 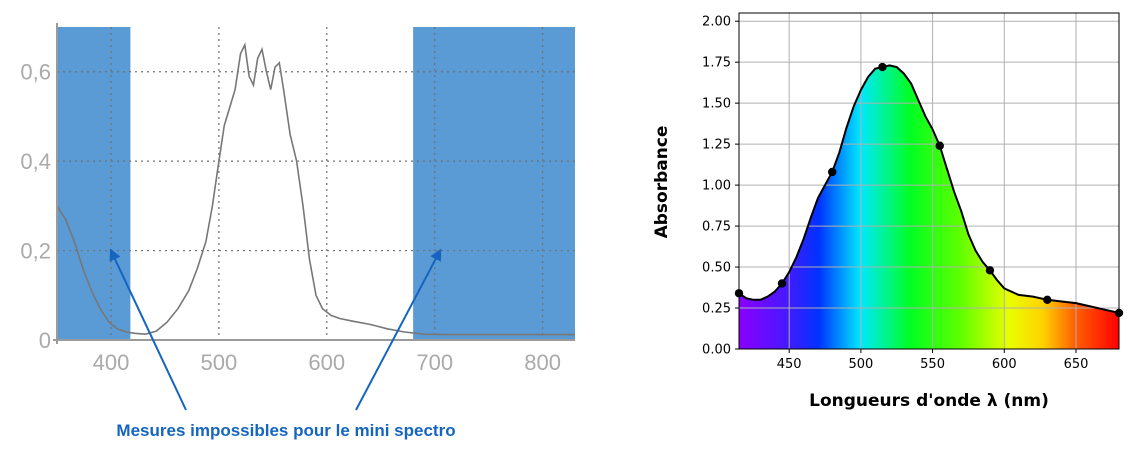 What do you see at coordinates (35, 206) in the screenshot?
I see `y-tick-labels: 0 0,2 0,4 0,6` at bounding box center [35, 206].